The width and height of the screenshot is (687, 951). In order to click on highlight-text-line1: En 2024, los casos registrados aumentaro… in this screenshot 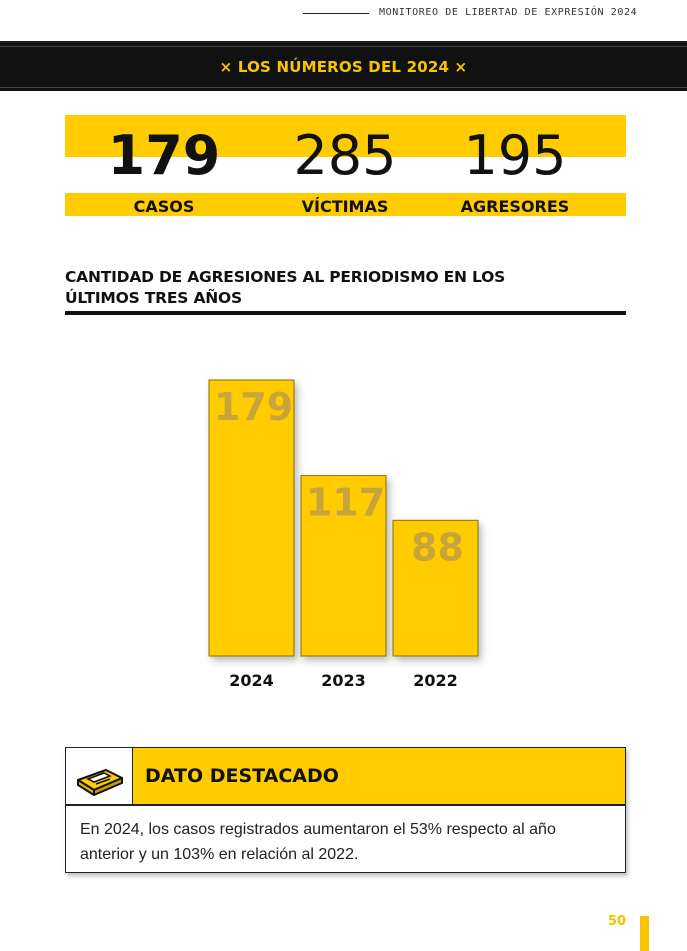, I will do `click(318, 829)`.